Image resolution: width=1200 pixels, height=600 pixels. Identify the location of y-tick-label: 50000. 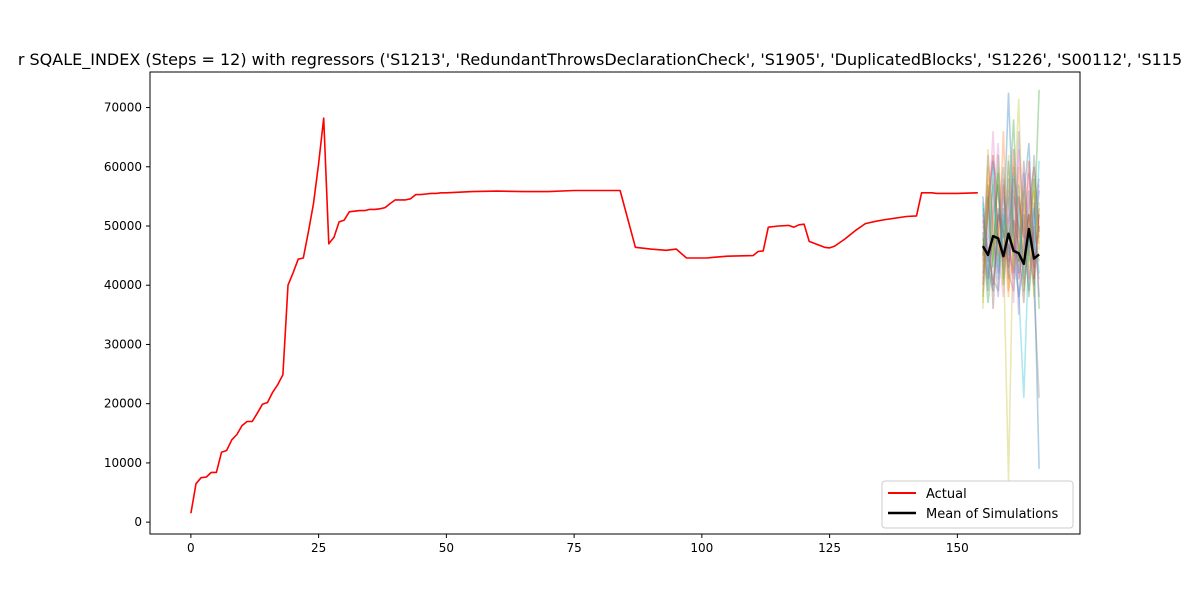
(123, 226).